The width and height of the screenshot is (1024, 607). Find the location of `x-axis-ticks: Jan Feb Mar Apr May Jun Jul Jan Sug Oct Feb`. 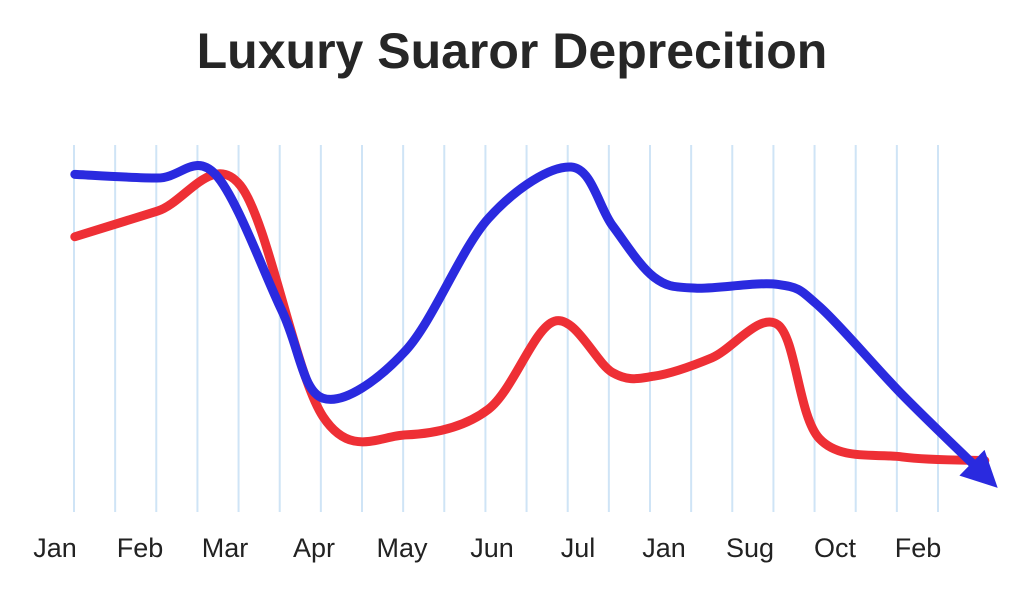

x-axis-ticks: Jan Feb Mar Apr May Jun Jul Jan Sug Oct Feb is located at coordinates (487, 548).